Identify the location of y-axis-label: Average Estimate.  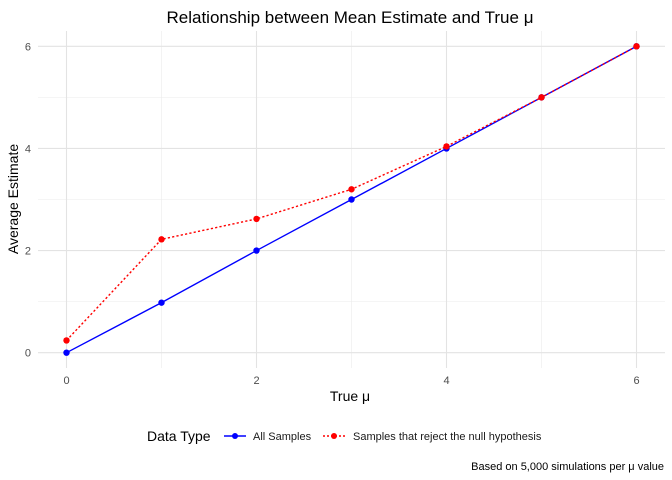
(13, 199).